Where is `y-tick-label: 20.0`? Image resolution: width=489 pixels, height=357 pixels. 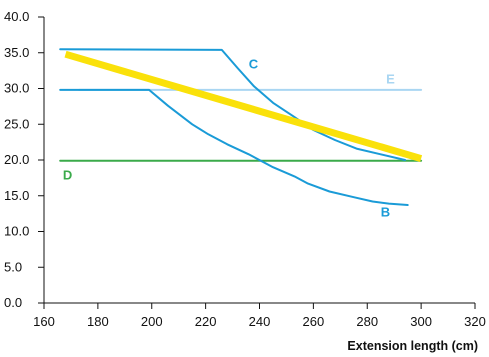 y-tick-label: 20.0 is located at coordinates (16, 159).